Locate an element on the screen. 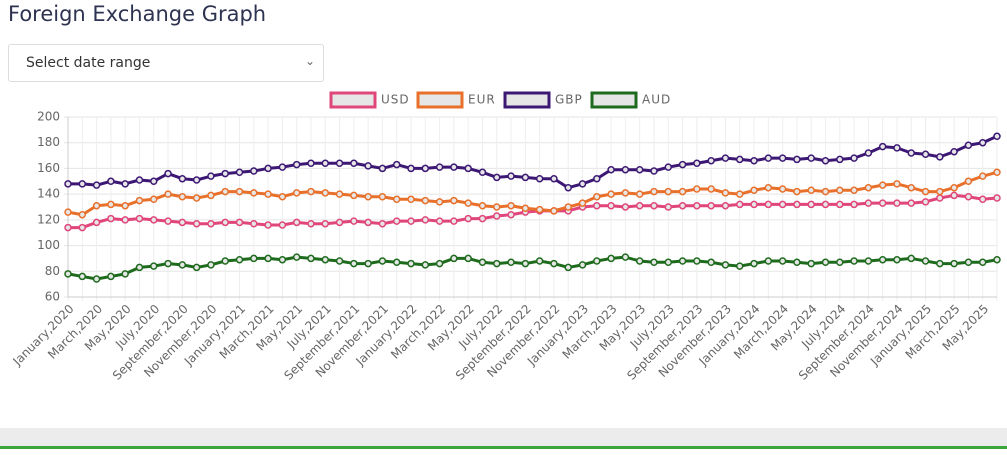 This screenshot has height=459, width=1007. series-line is located at coordinates (533, 162).